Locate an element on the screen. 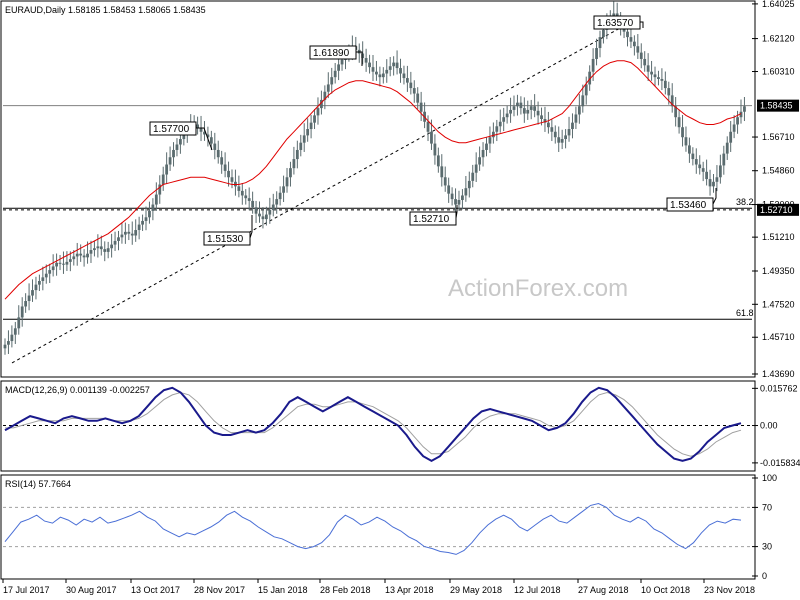  macd-title: MACD(12,26,9) 0.001139 -0.002257 is located at coordinates (77, 390).